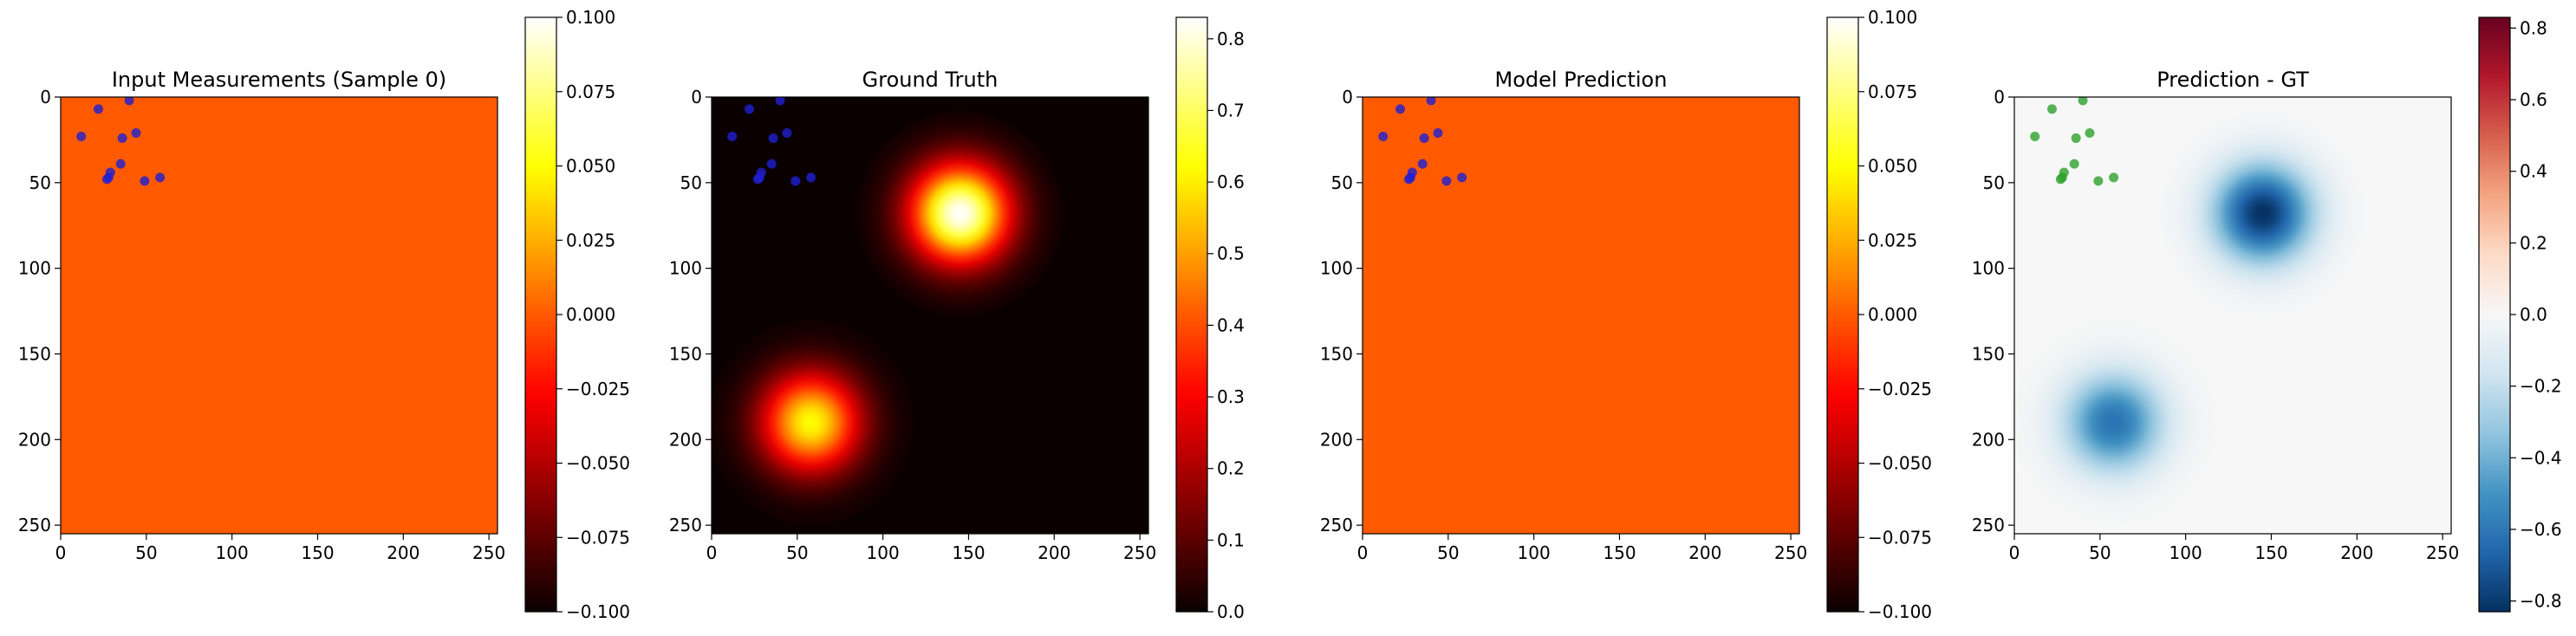 The image size is (2576, 636). I want to click on x-tick-label: 0, so click(61, 553).